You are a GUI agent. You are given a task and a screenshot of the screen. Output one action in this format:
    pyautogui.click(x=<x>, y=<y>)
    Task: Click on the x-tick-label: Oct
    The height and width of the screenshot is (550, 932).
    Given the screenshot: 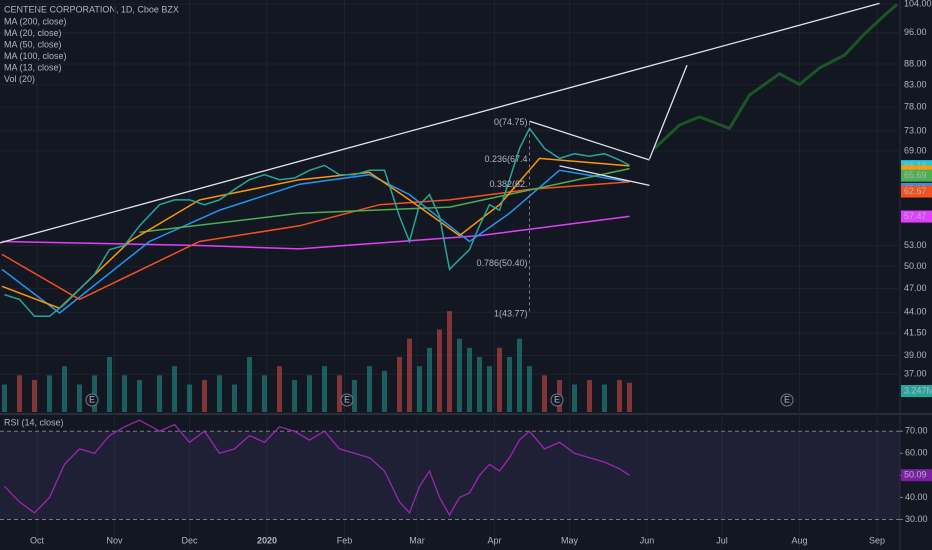 What is the action you would take?
    pyautogui.click(x=37, y=540)
    